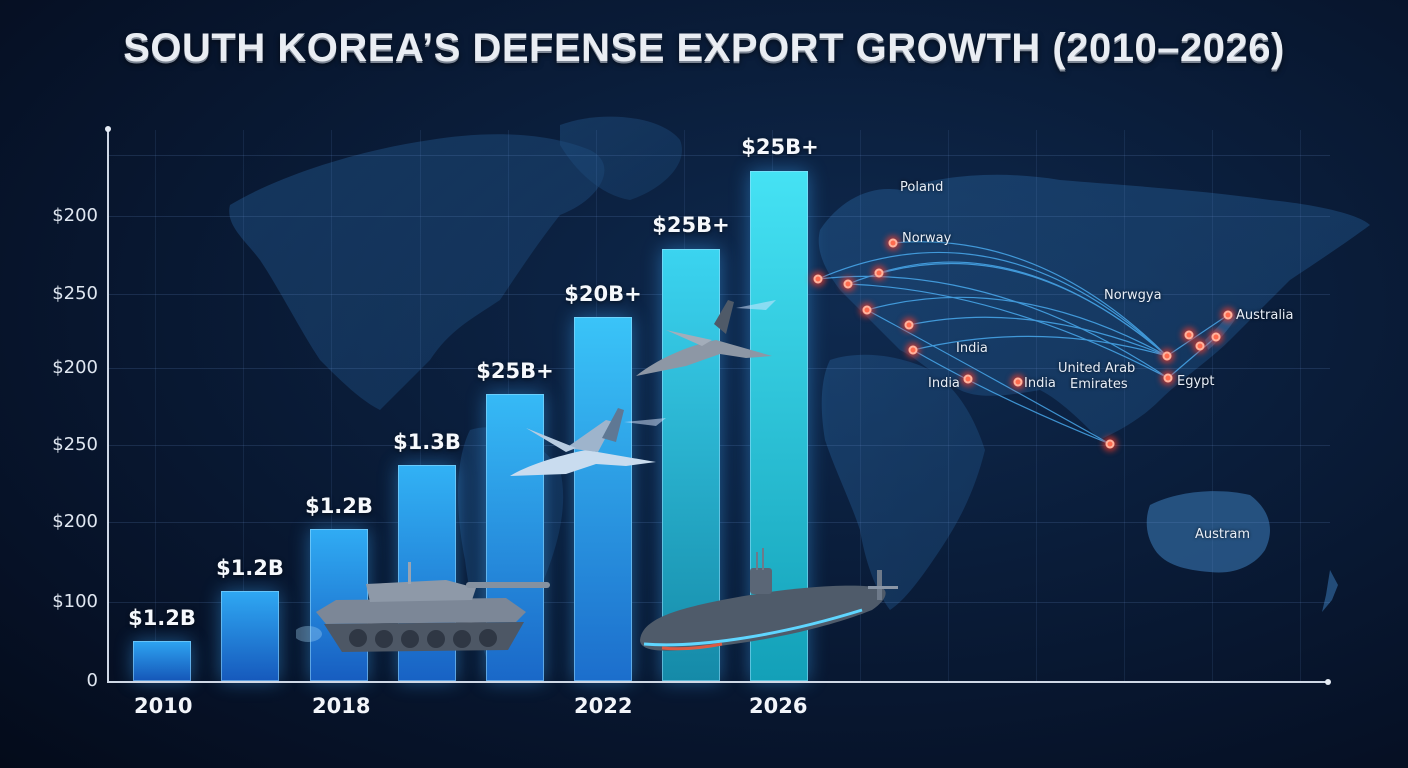 The width and height of the screenshot is (1408, 768). I want to click on new-zealand-shape, so click(1330, 591).